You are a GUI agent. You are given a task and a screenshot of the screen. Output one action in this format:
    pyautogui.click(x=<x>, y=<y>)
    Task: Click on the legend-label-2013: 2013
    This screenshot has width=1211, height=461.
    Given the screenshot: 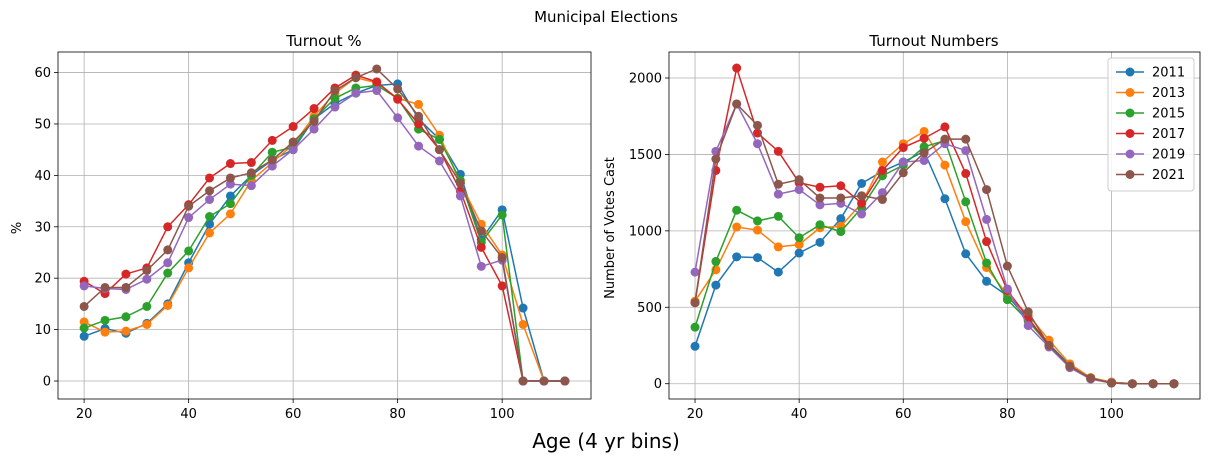 What is the action you would take?
    pyautogui.click(x=1168, y=93)
    